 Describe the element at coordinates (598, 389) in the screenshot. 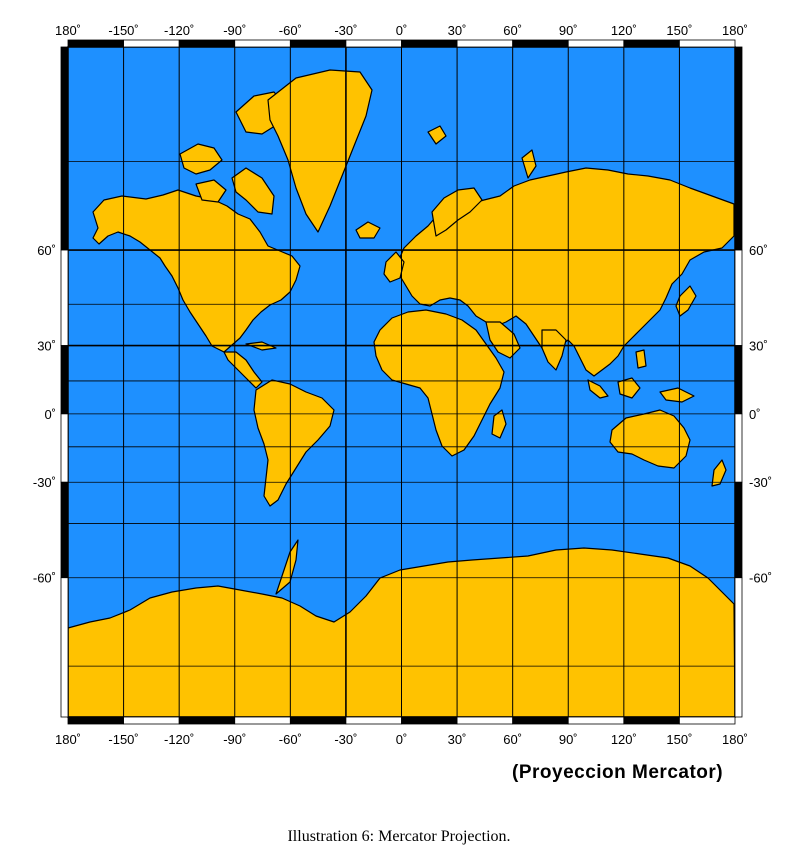

I see `sumatra` at that location.